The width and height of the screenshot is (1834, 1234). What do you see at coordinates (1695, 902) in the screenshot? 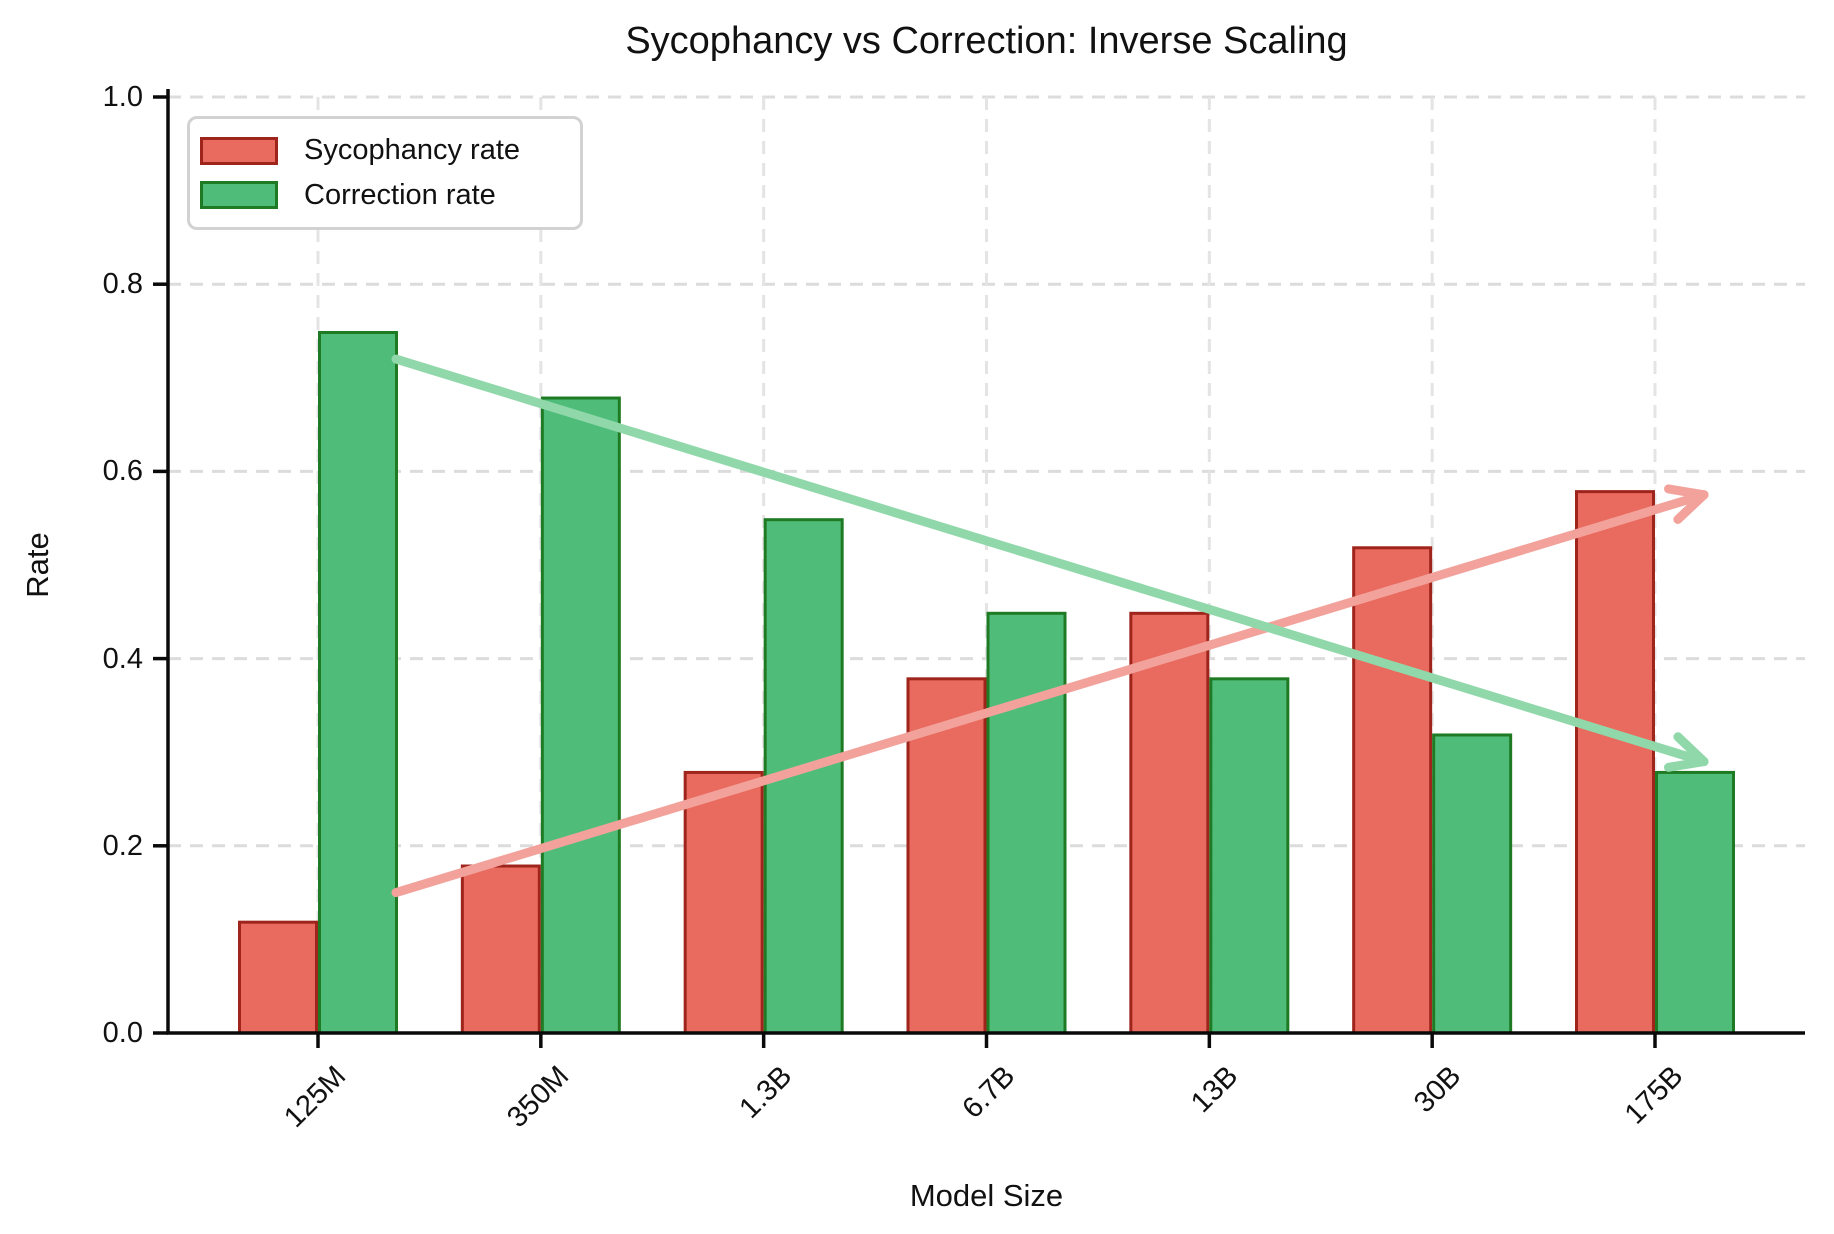
I see `bar-correction-rate-175B` at bounding box center [1695, 902].